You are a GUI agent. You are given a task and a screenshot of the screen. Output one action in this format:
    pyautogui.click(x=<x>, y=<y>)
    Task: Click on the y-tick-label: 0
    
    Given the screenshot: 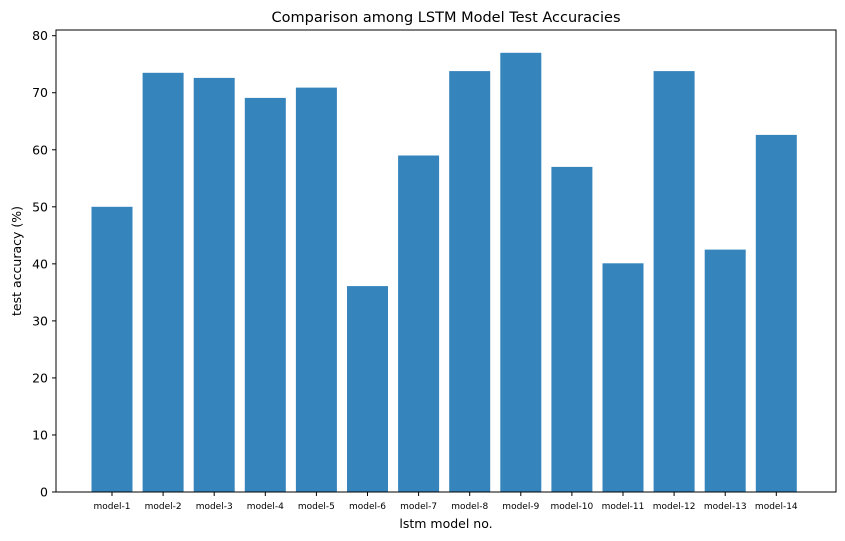 What is the action you would take?
    pyautogui.click(x=44, y=492)
    